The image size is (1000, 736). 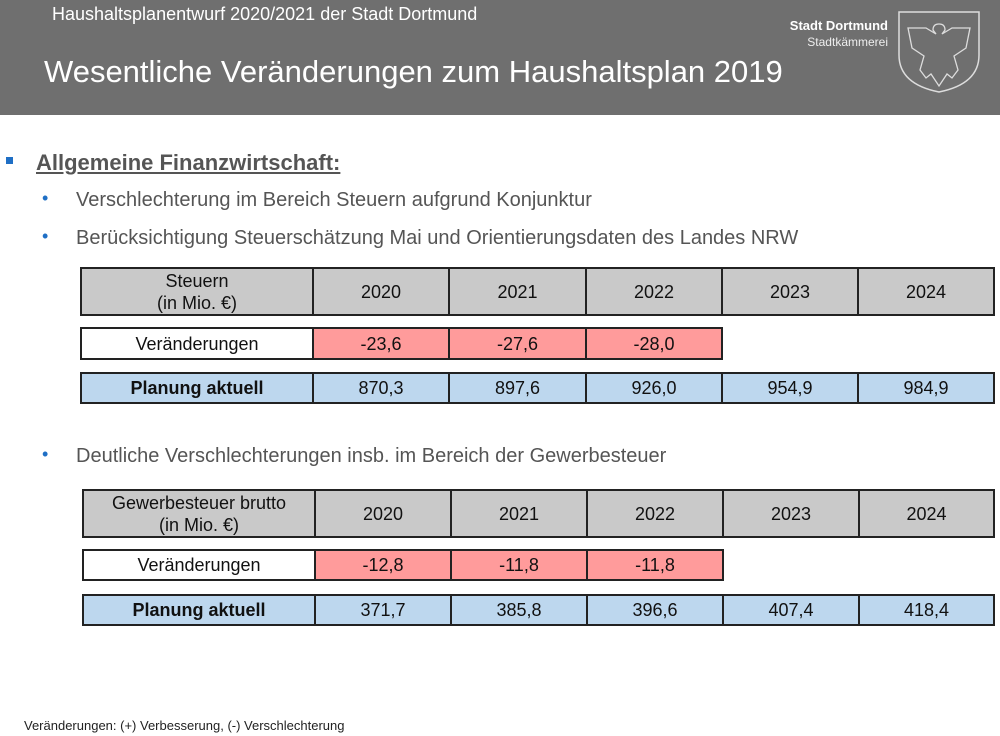 What do you see at coordinates (517, 343) in the screenshot?
I see `change-value: -27,6` at bounding box center [517, 343].